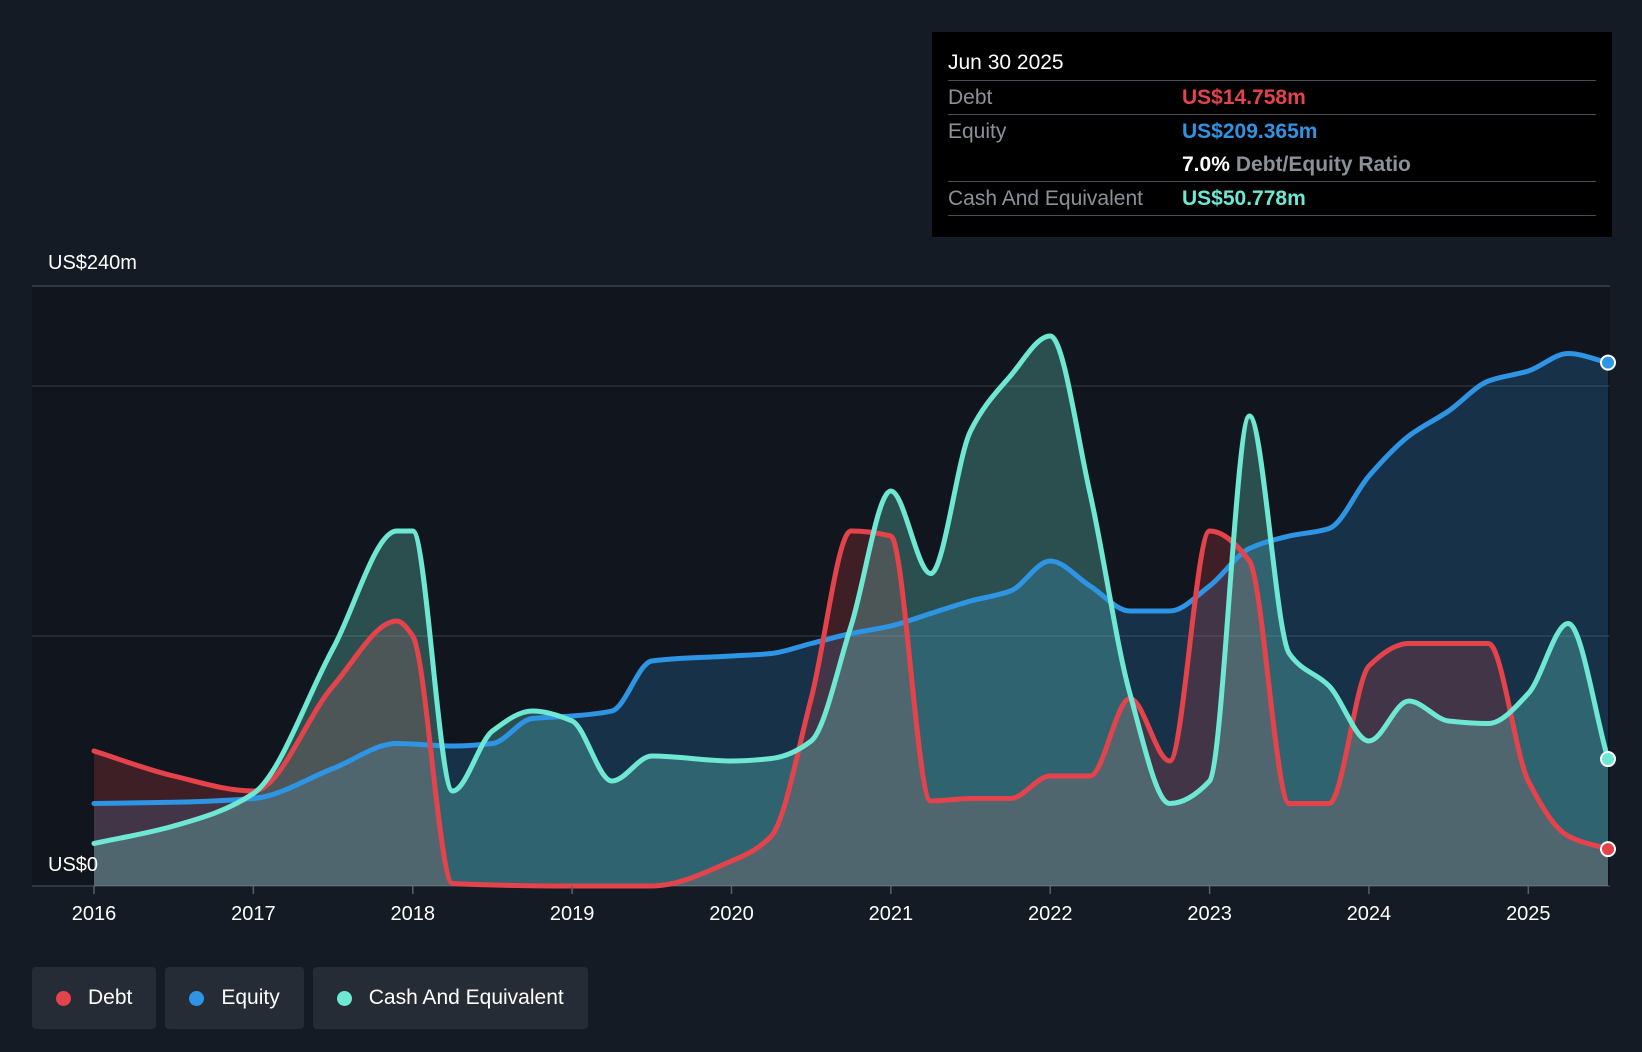 This screenshot has width=1642, height=1052. I want to click on equity-endpoint, so click(1608, 362).